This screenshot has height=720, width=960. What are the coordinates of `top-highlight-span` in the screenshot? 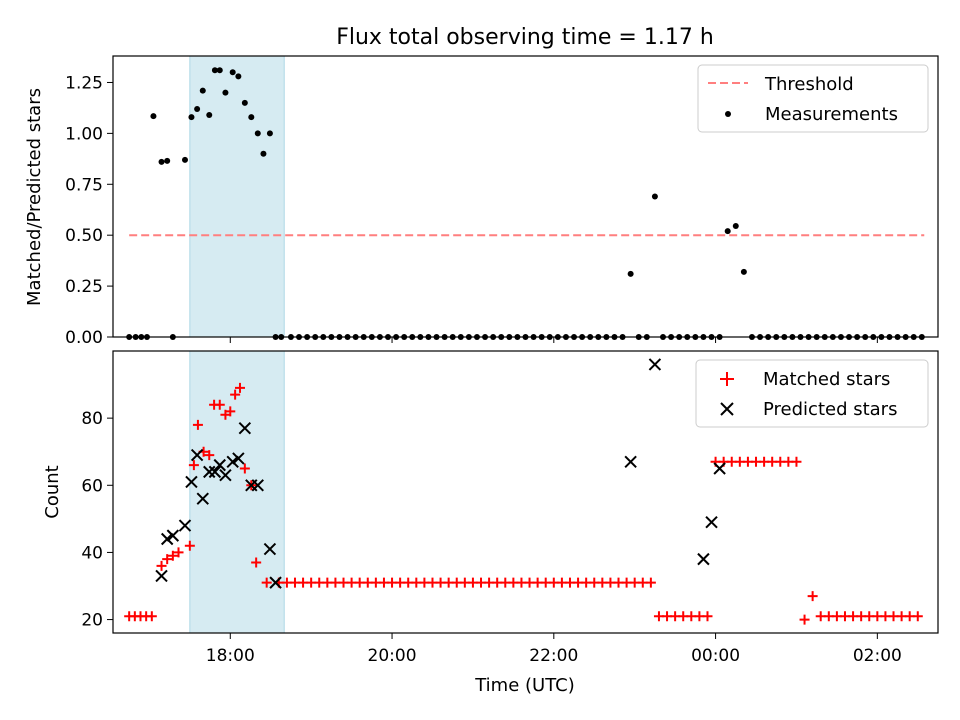 It's located at (237, 196).